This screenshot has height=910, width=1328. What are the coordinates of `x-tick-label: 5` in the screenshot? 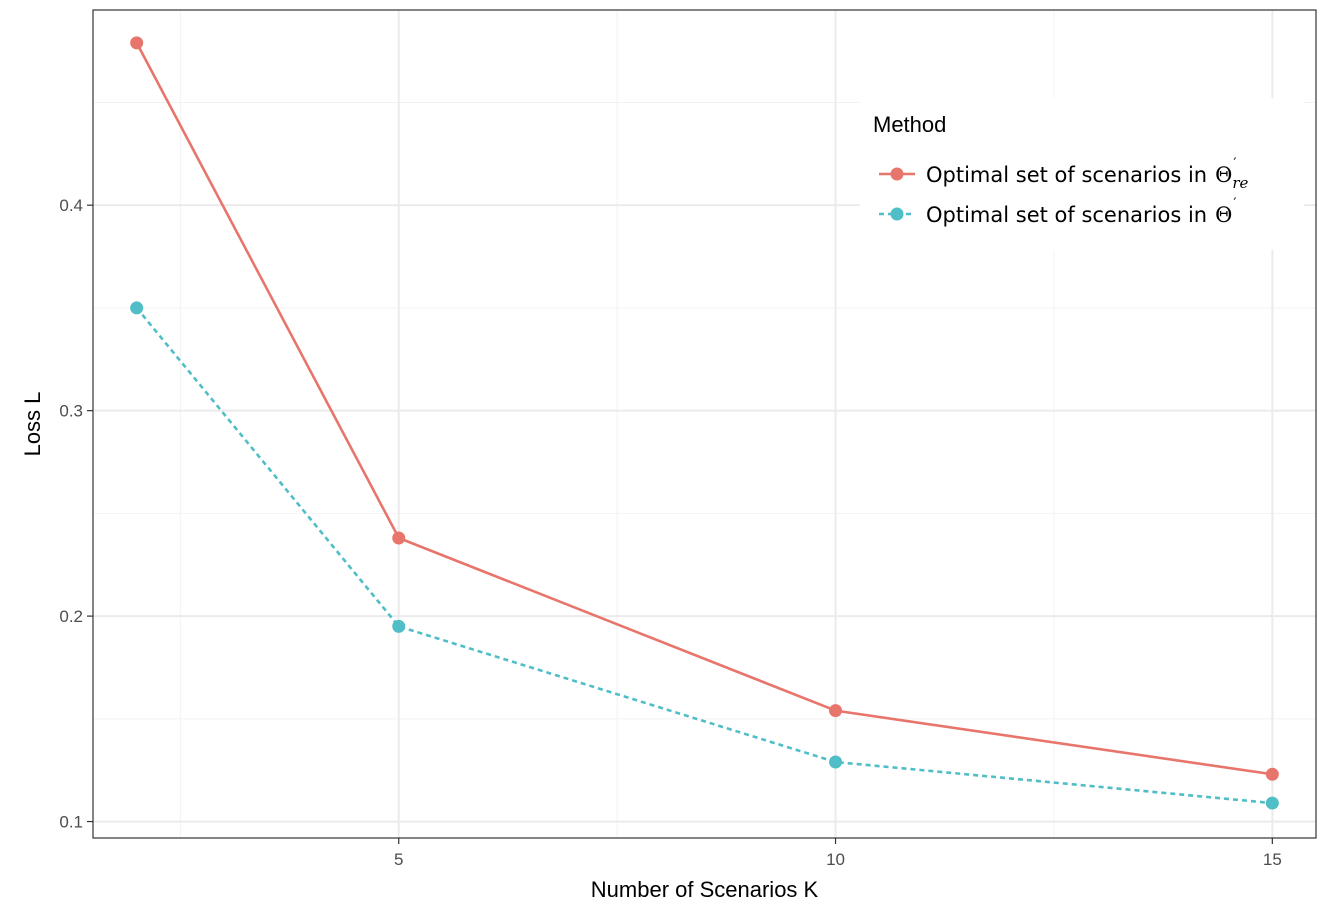 It's located at (398, 859).